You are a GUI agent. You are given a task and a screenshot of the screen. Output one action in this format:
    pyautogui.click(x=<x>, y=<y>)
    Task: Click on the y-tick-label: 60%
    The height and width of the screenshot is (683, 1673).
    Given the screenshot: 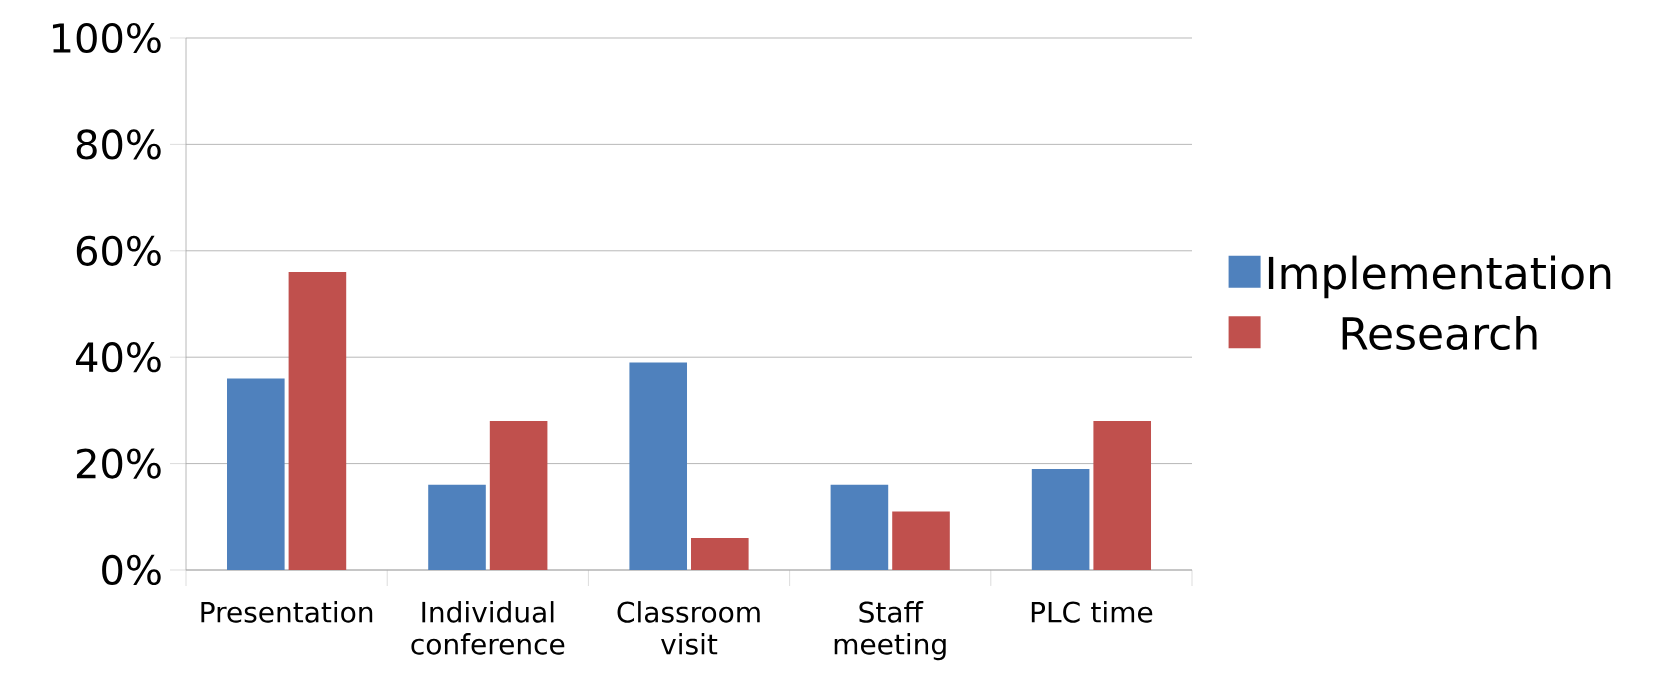 What is the action you would take?
    pyautogui.click(x=118, y=250)
    